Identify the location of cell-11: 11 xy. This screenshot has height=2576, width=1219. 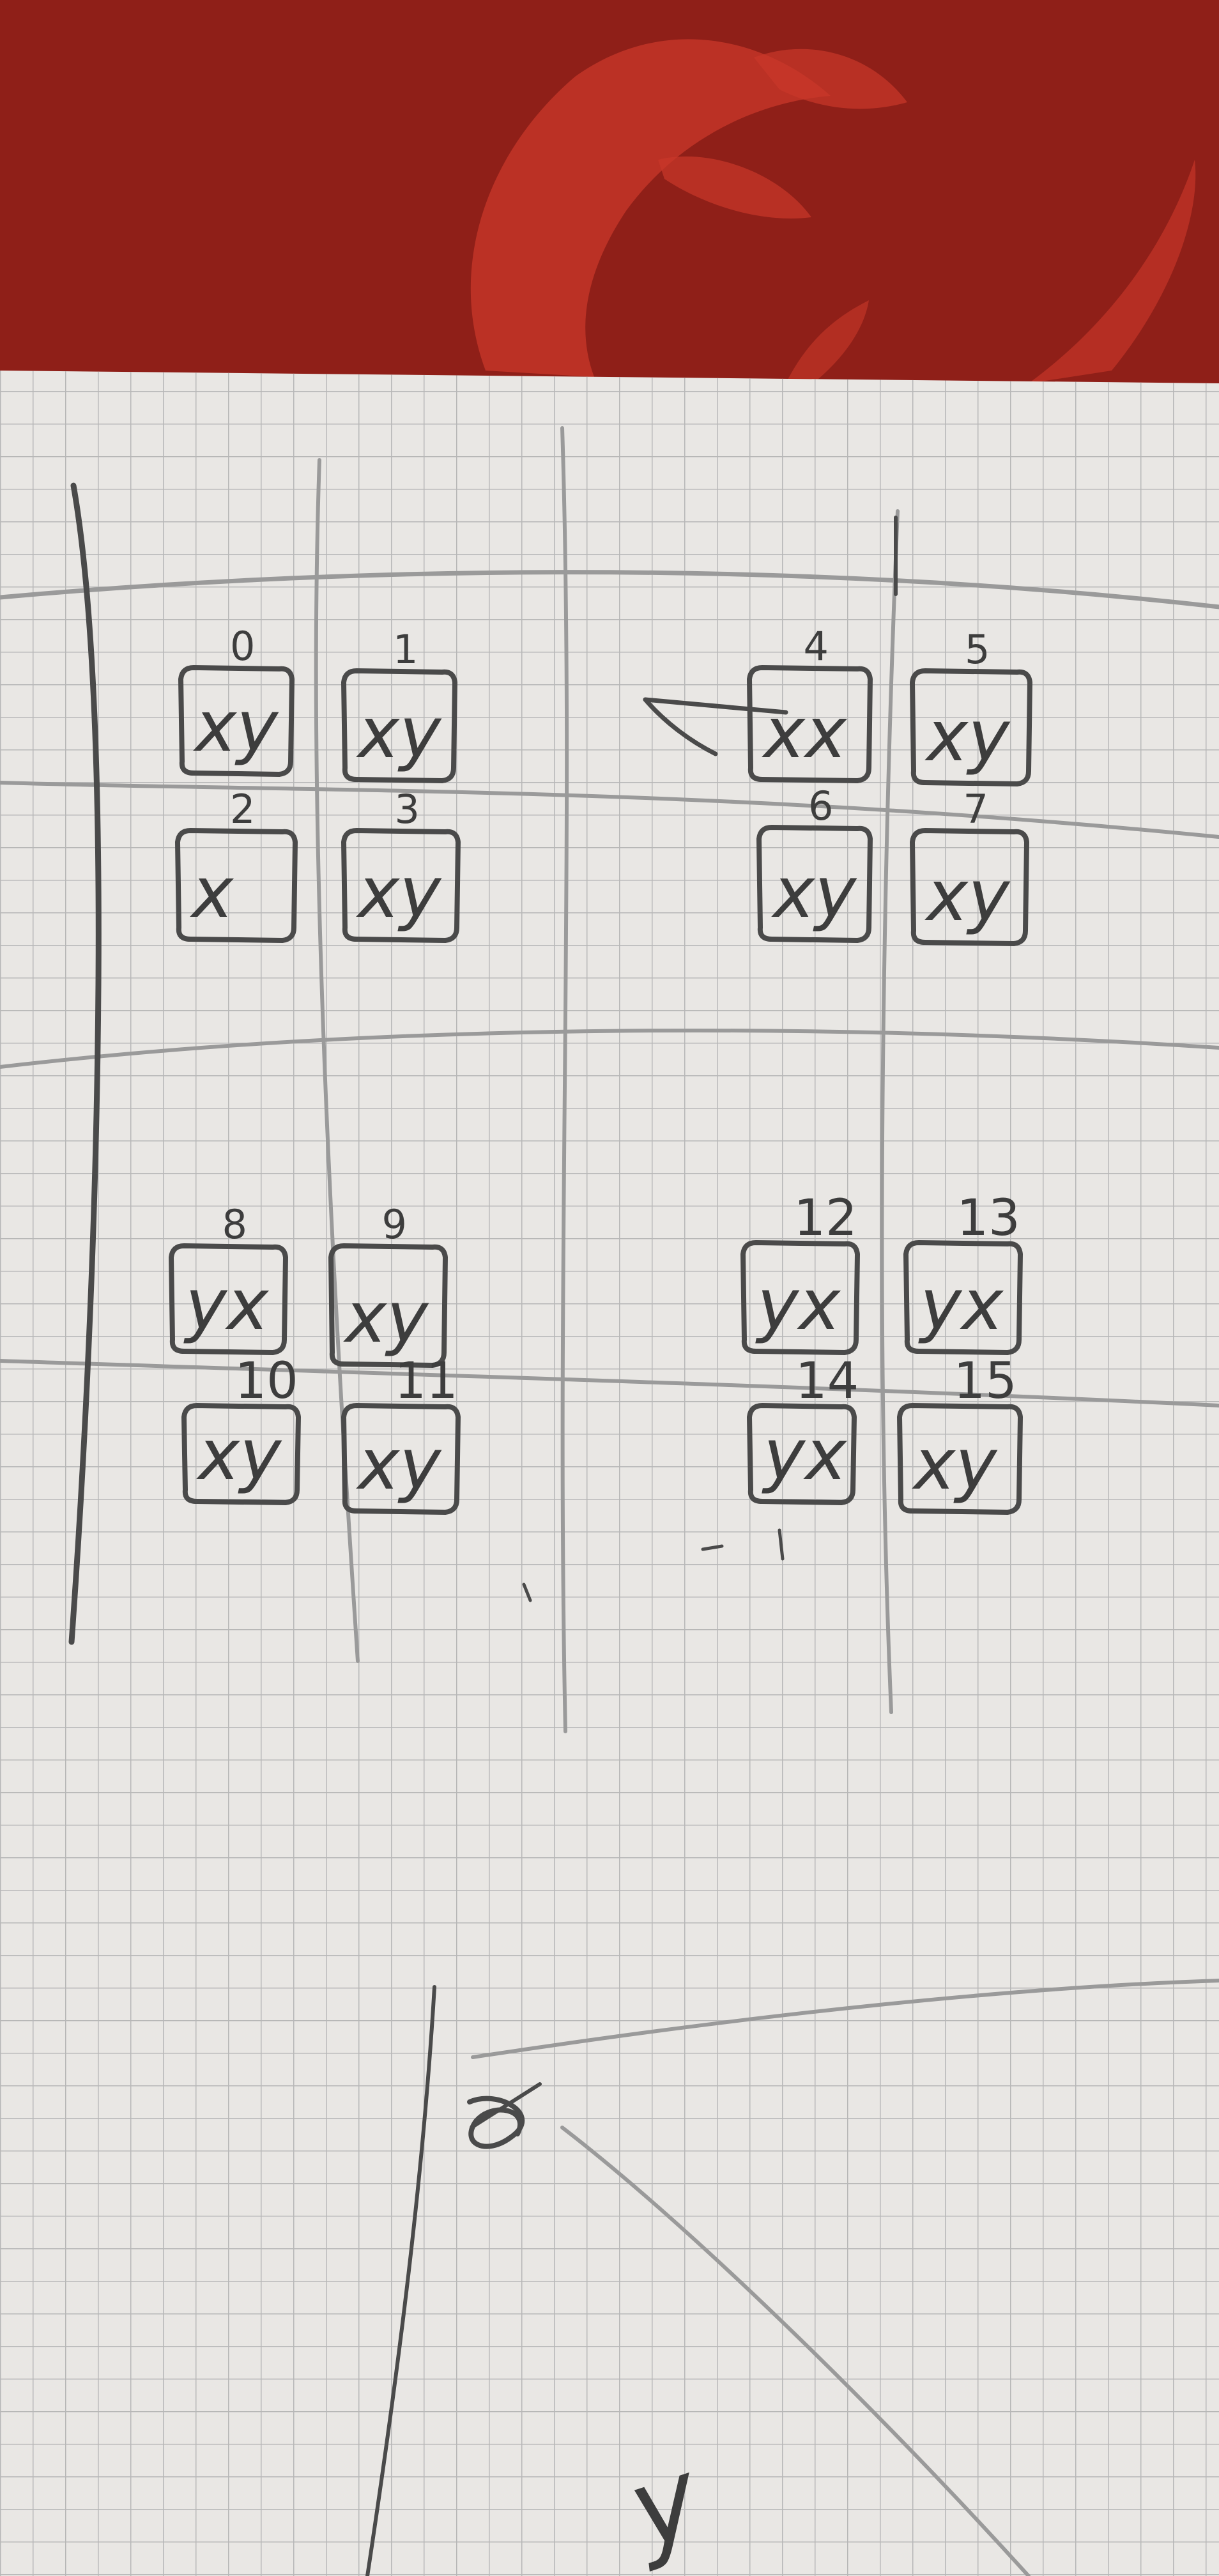
(401, 1434).